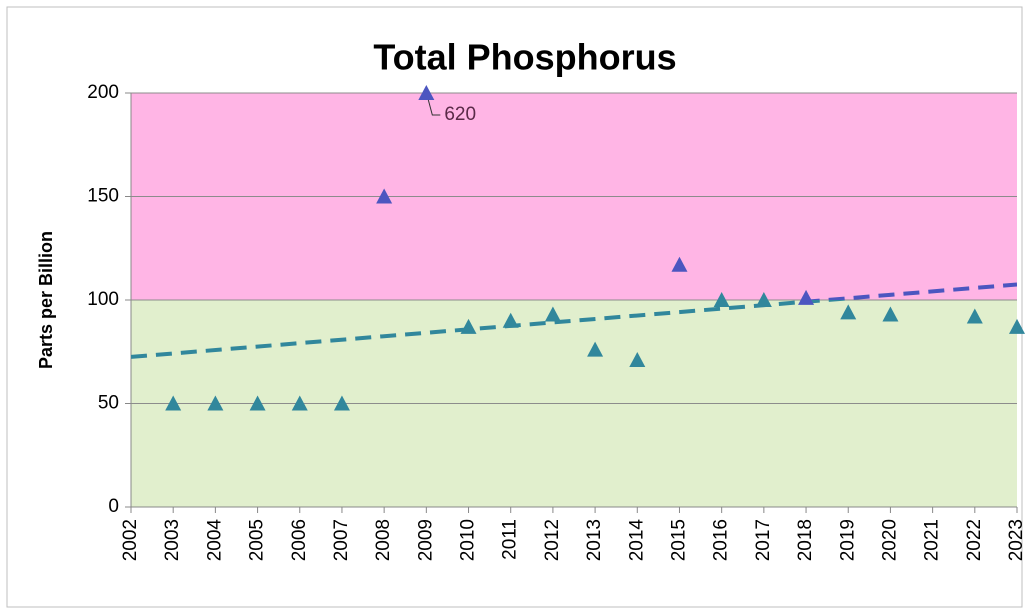  Describe the element at coordinates (636, 540) in the screenshot. I see `x-tick-label: 2014` at that location.